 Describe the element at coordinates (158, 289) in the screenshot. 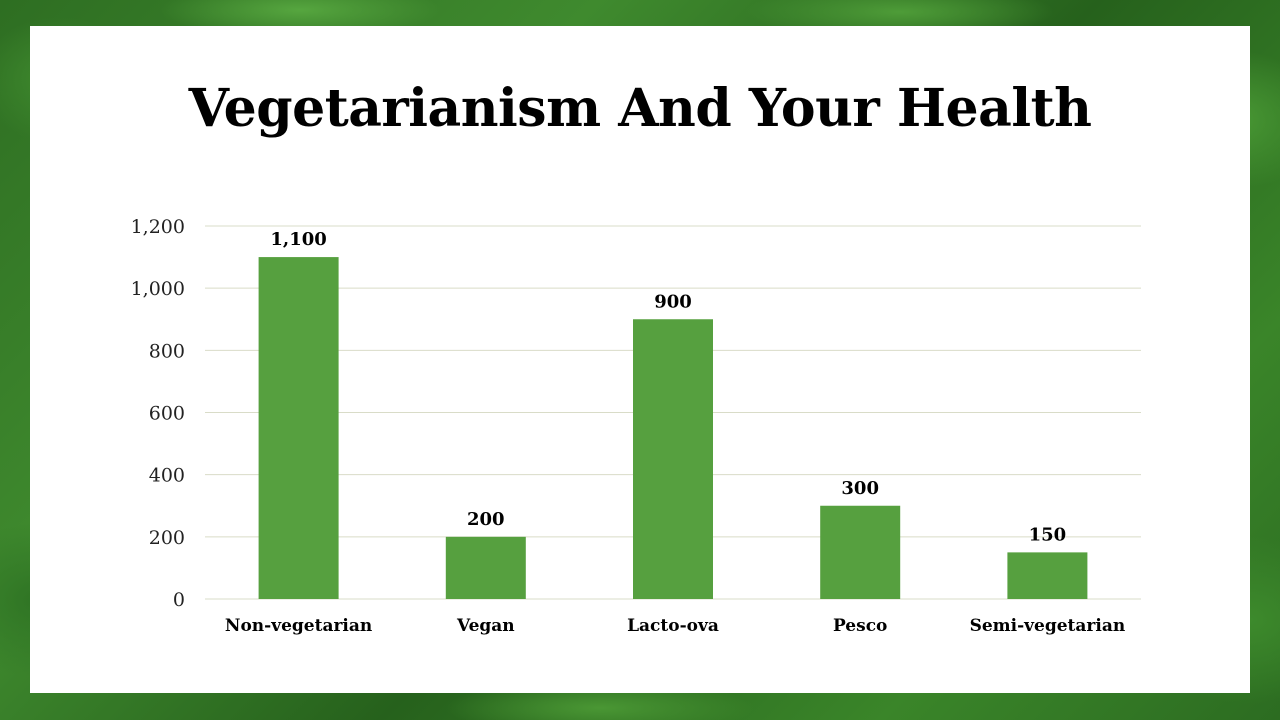

I see `y-tick-label: 1,000` at that location.